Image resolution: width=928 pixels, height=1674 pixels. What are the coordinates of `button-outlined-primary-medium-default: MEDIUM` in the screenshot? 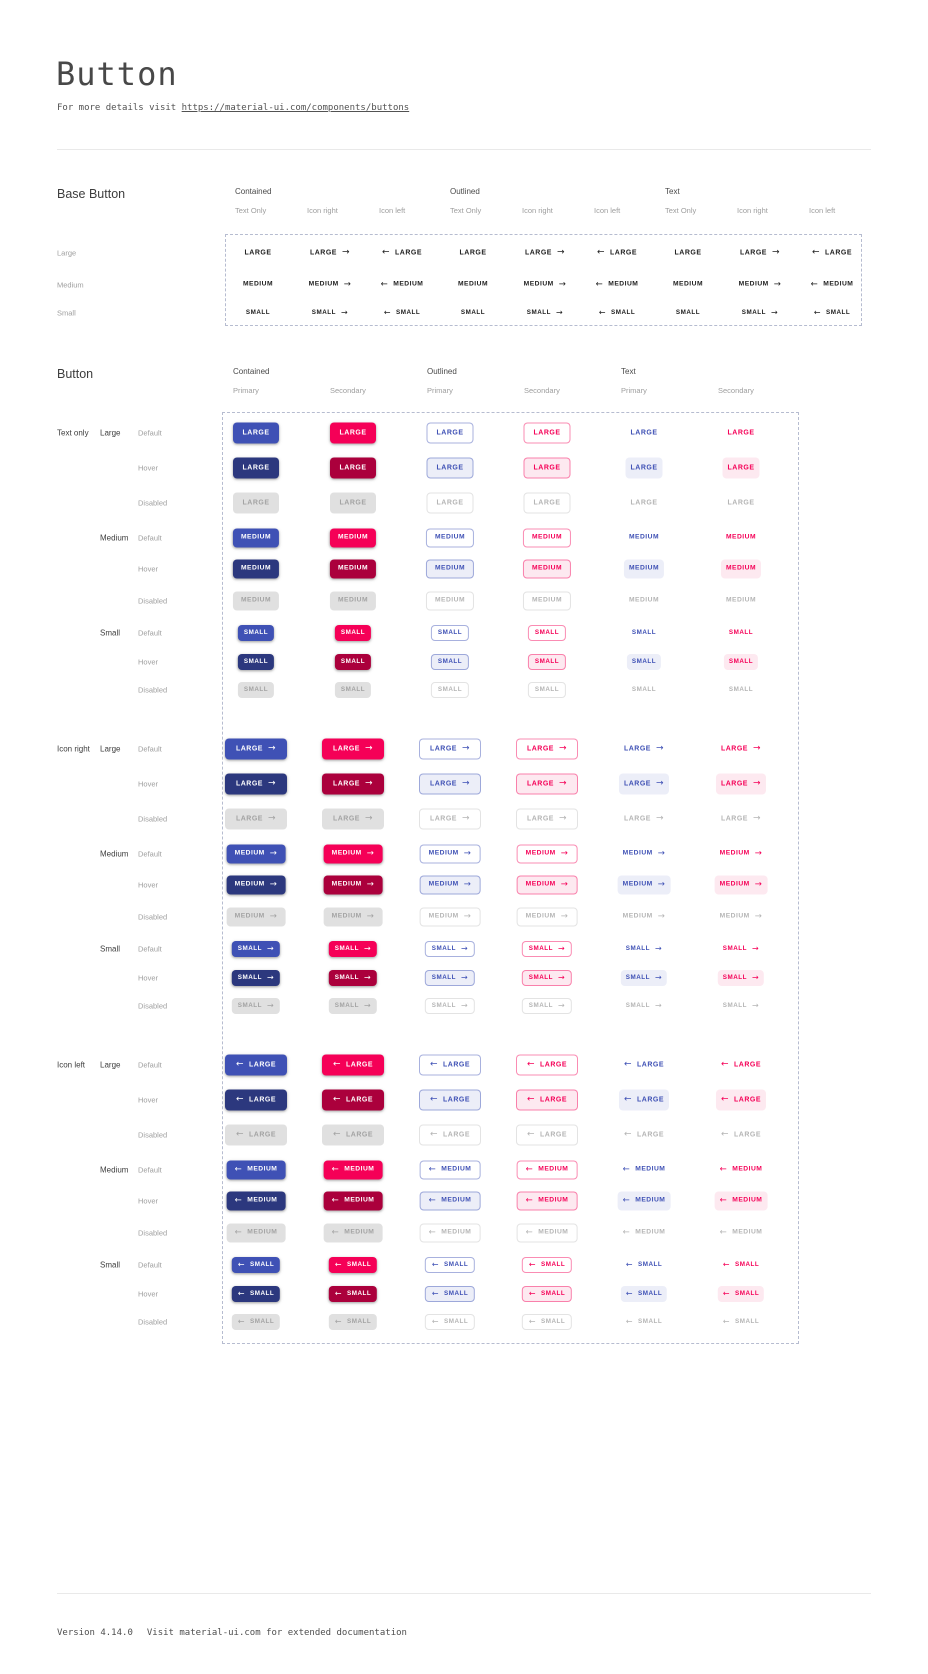 It's located at (450, 538).